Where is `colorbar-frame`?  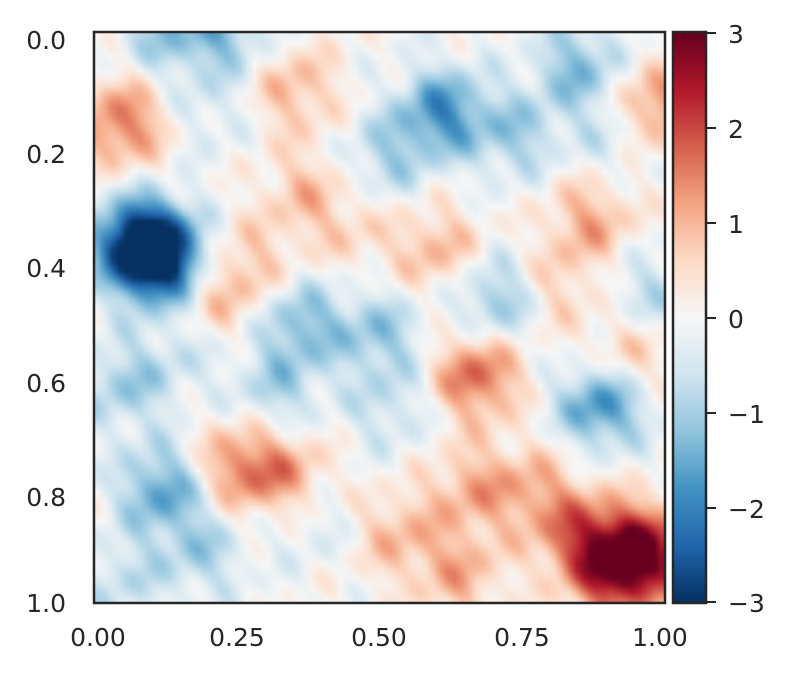
colorbar-frame is located at coordinates (689, 317).